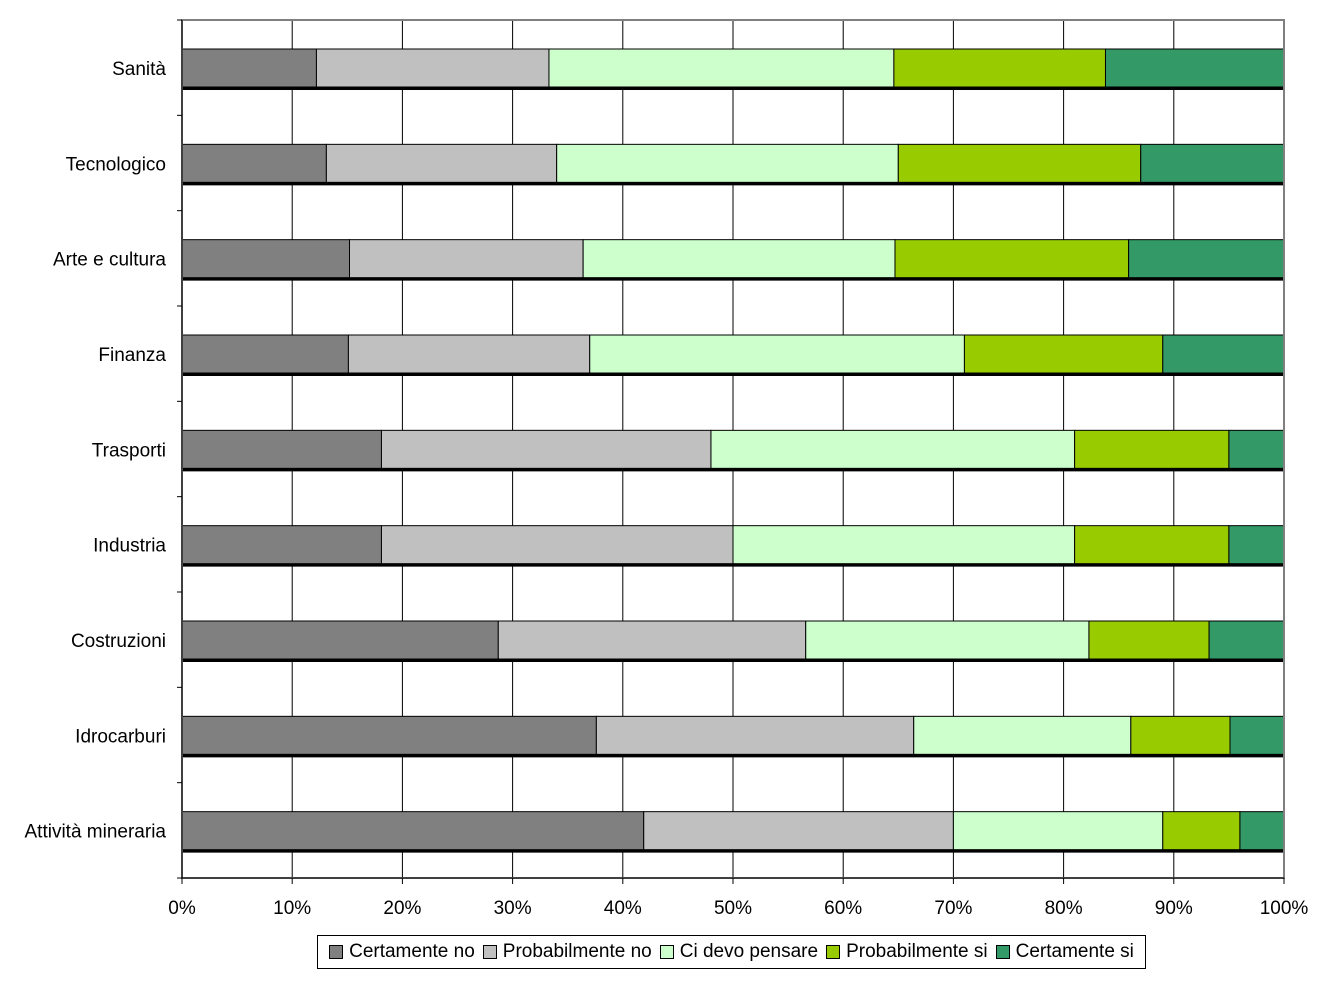 The height and width of the screenshot is (982, 1341). I want to click on category-label: Costruzioni, so click(118, 641).